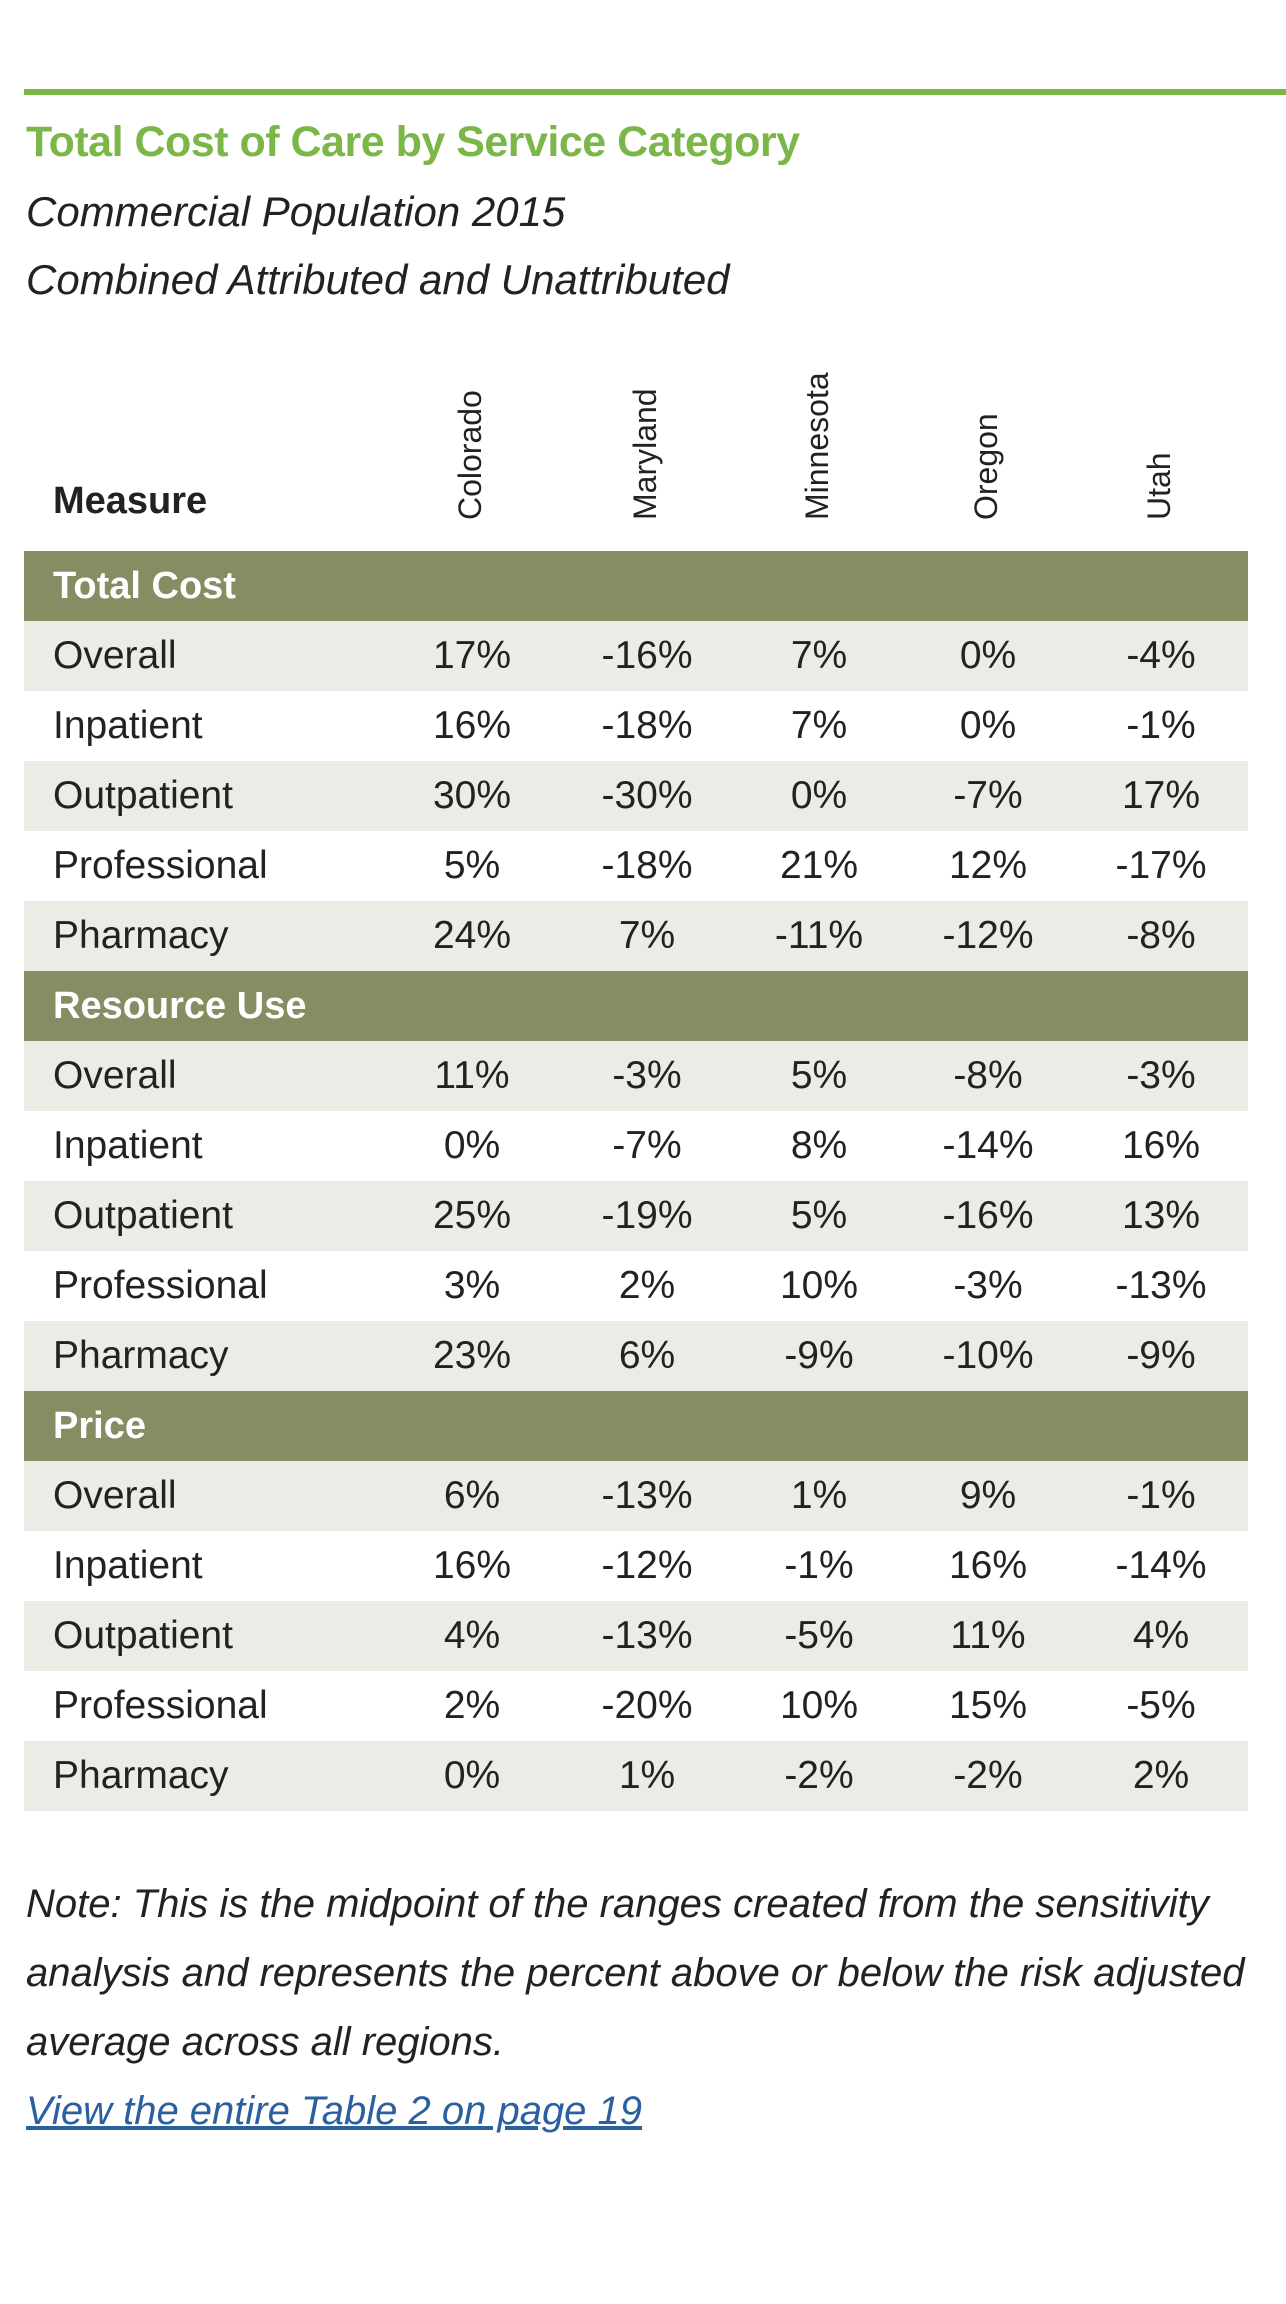 The height and width of the screenshot is (2304, 1286). I want to click on table-row: Professional 3% 2% 10% -3% -13%, so click(636, 1286).